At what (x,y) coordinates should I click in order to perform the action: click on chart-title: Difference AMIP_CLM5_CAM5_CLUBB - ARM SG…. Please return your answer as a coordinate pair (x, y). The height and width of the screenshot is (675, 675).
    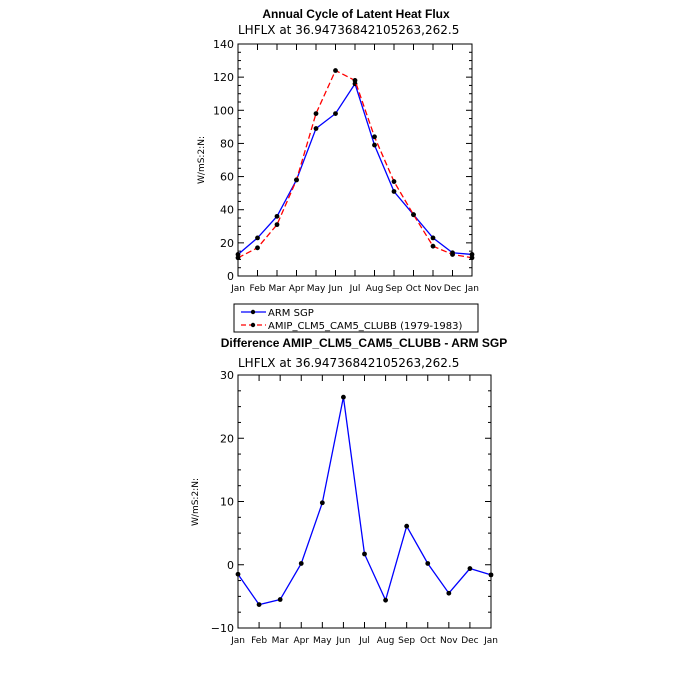
    Looking at the image, I should click on (364, 343).